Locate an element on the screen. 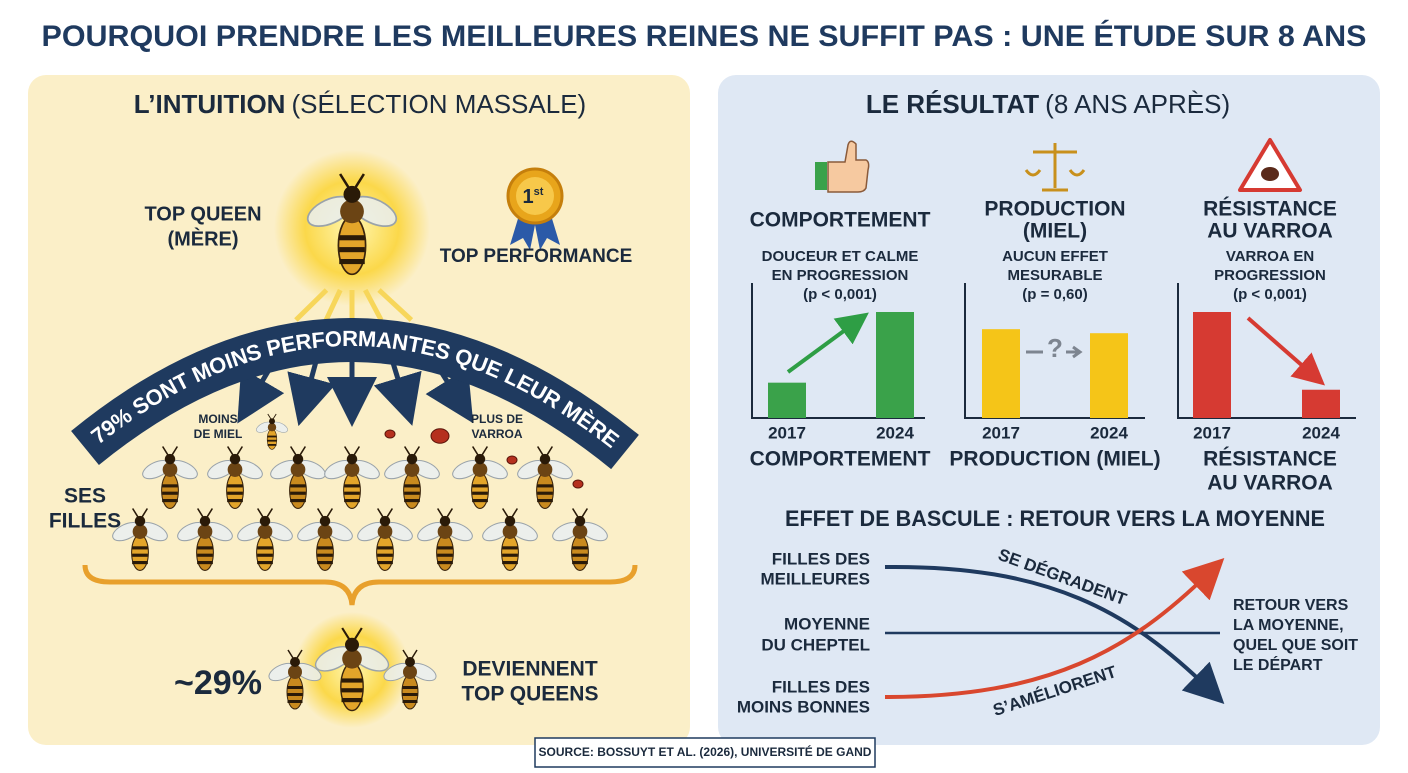  panel-description: (p = 0,60) is located at coordinates (1054, 294).